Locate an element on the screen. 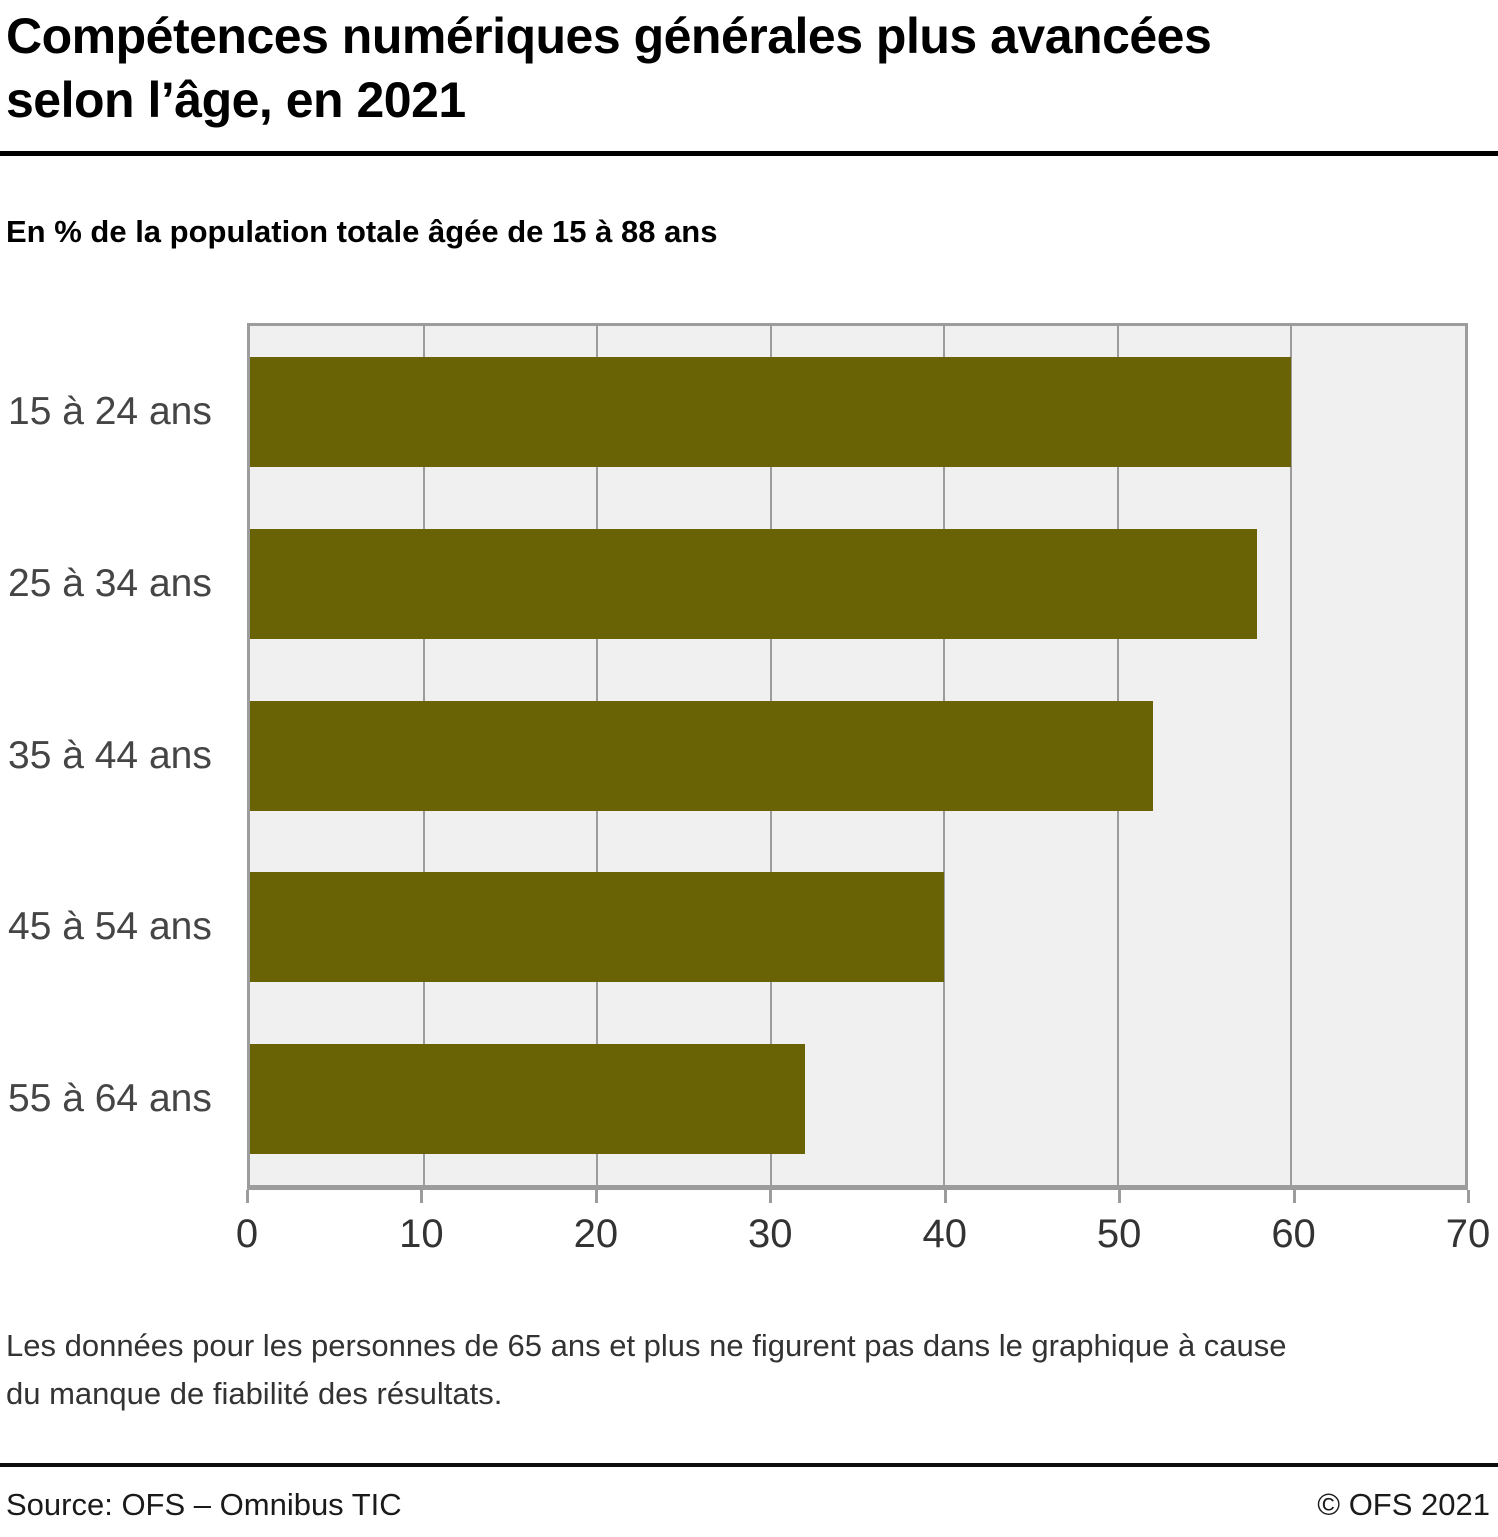 Image resolution: width=1498 pixels, height=1537 pixels. x-tick-label: 0 is located at coordinates (247, 1234).